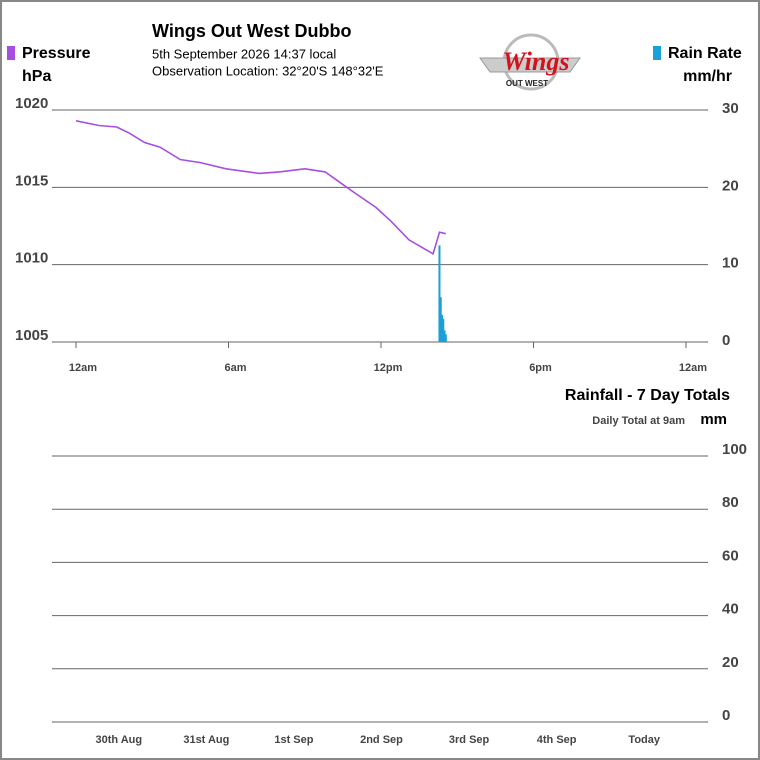 The width and height of the screenshot is (760, 760). What do you see at coordinates (206, 740) in the screenshot?
I see `x-tick-label: 31st Aug` at bounding box center [206, 740].